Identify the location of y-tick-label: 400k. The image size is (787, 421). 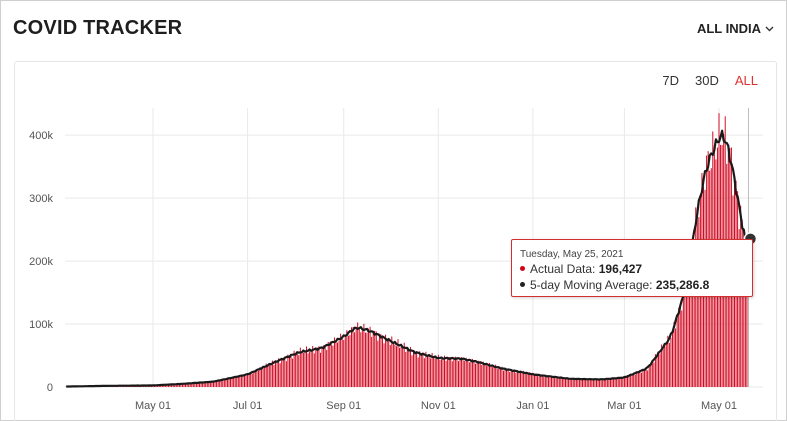
(41, 136).